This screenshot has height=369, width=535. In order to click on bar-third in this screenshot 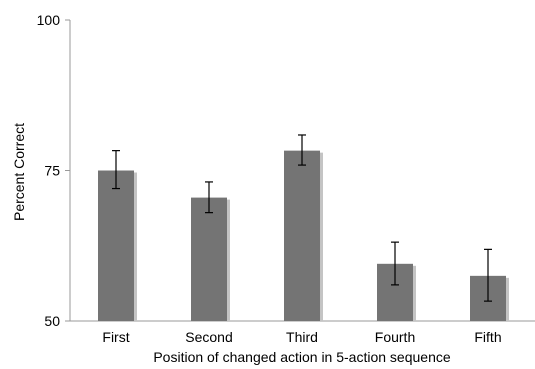, I will do `click(302, 235)`.